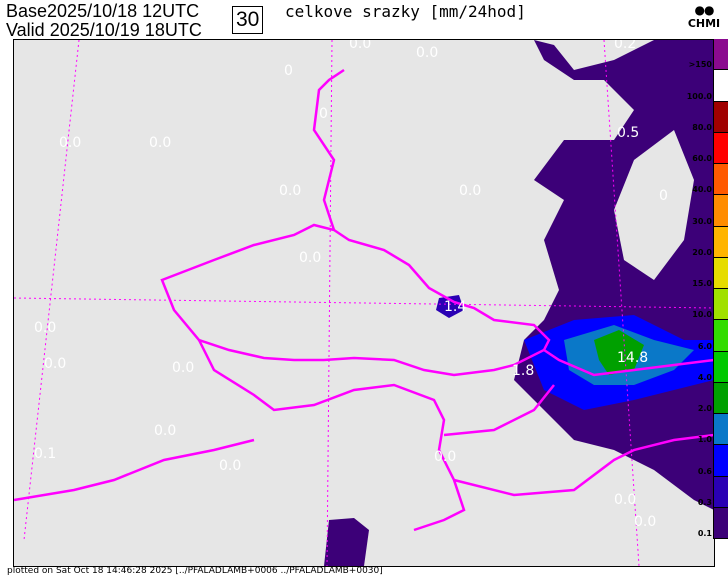 The image size is (728, 578). What do you see at coordinates (578, 440) in the screenshot?
I see `border-hungary` at bounding box center [578, 440].